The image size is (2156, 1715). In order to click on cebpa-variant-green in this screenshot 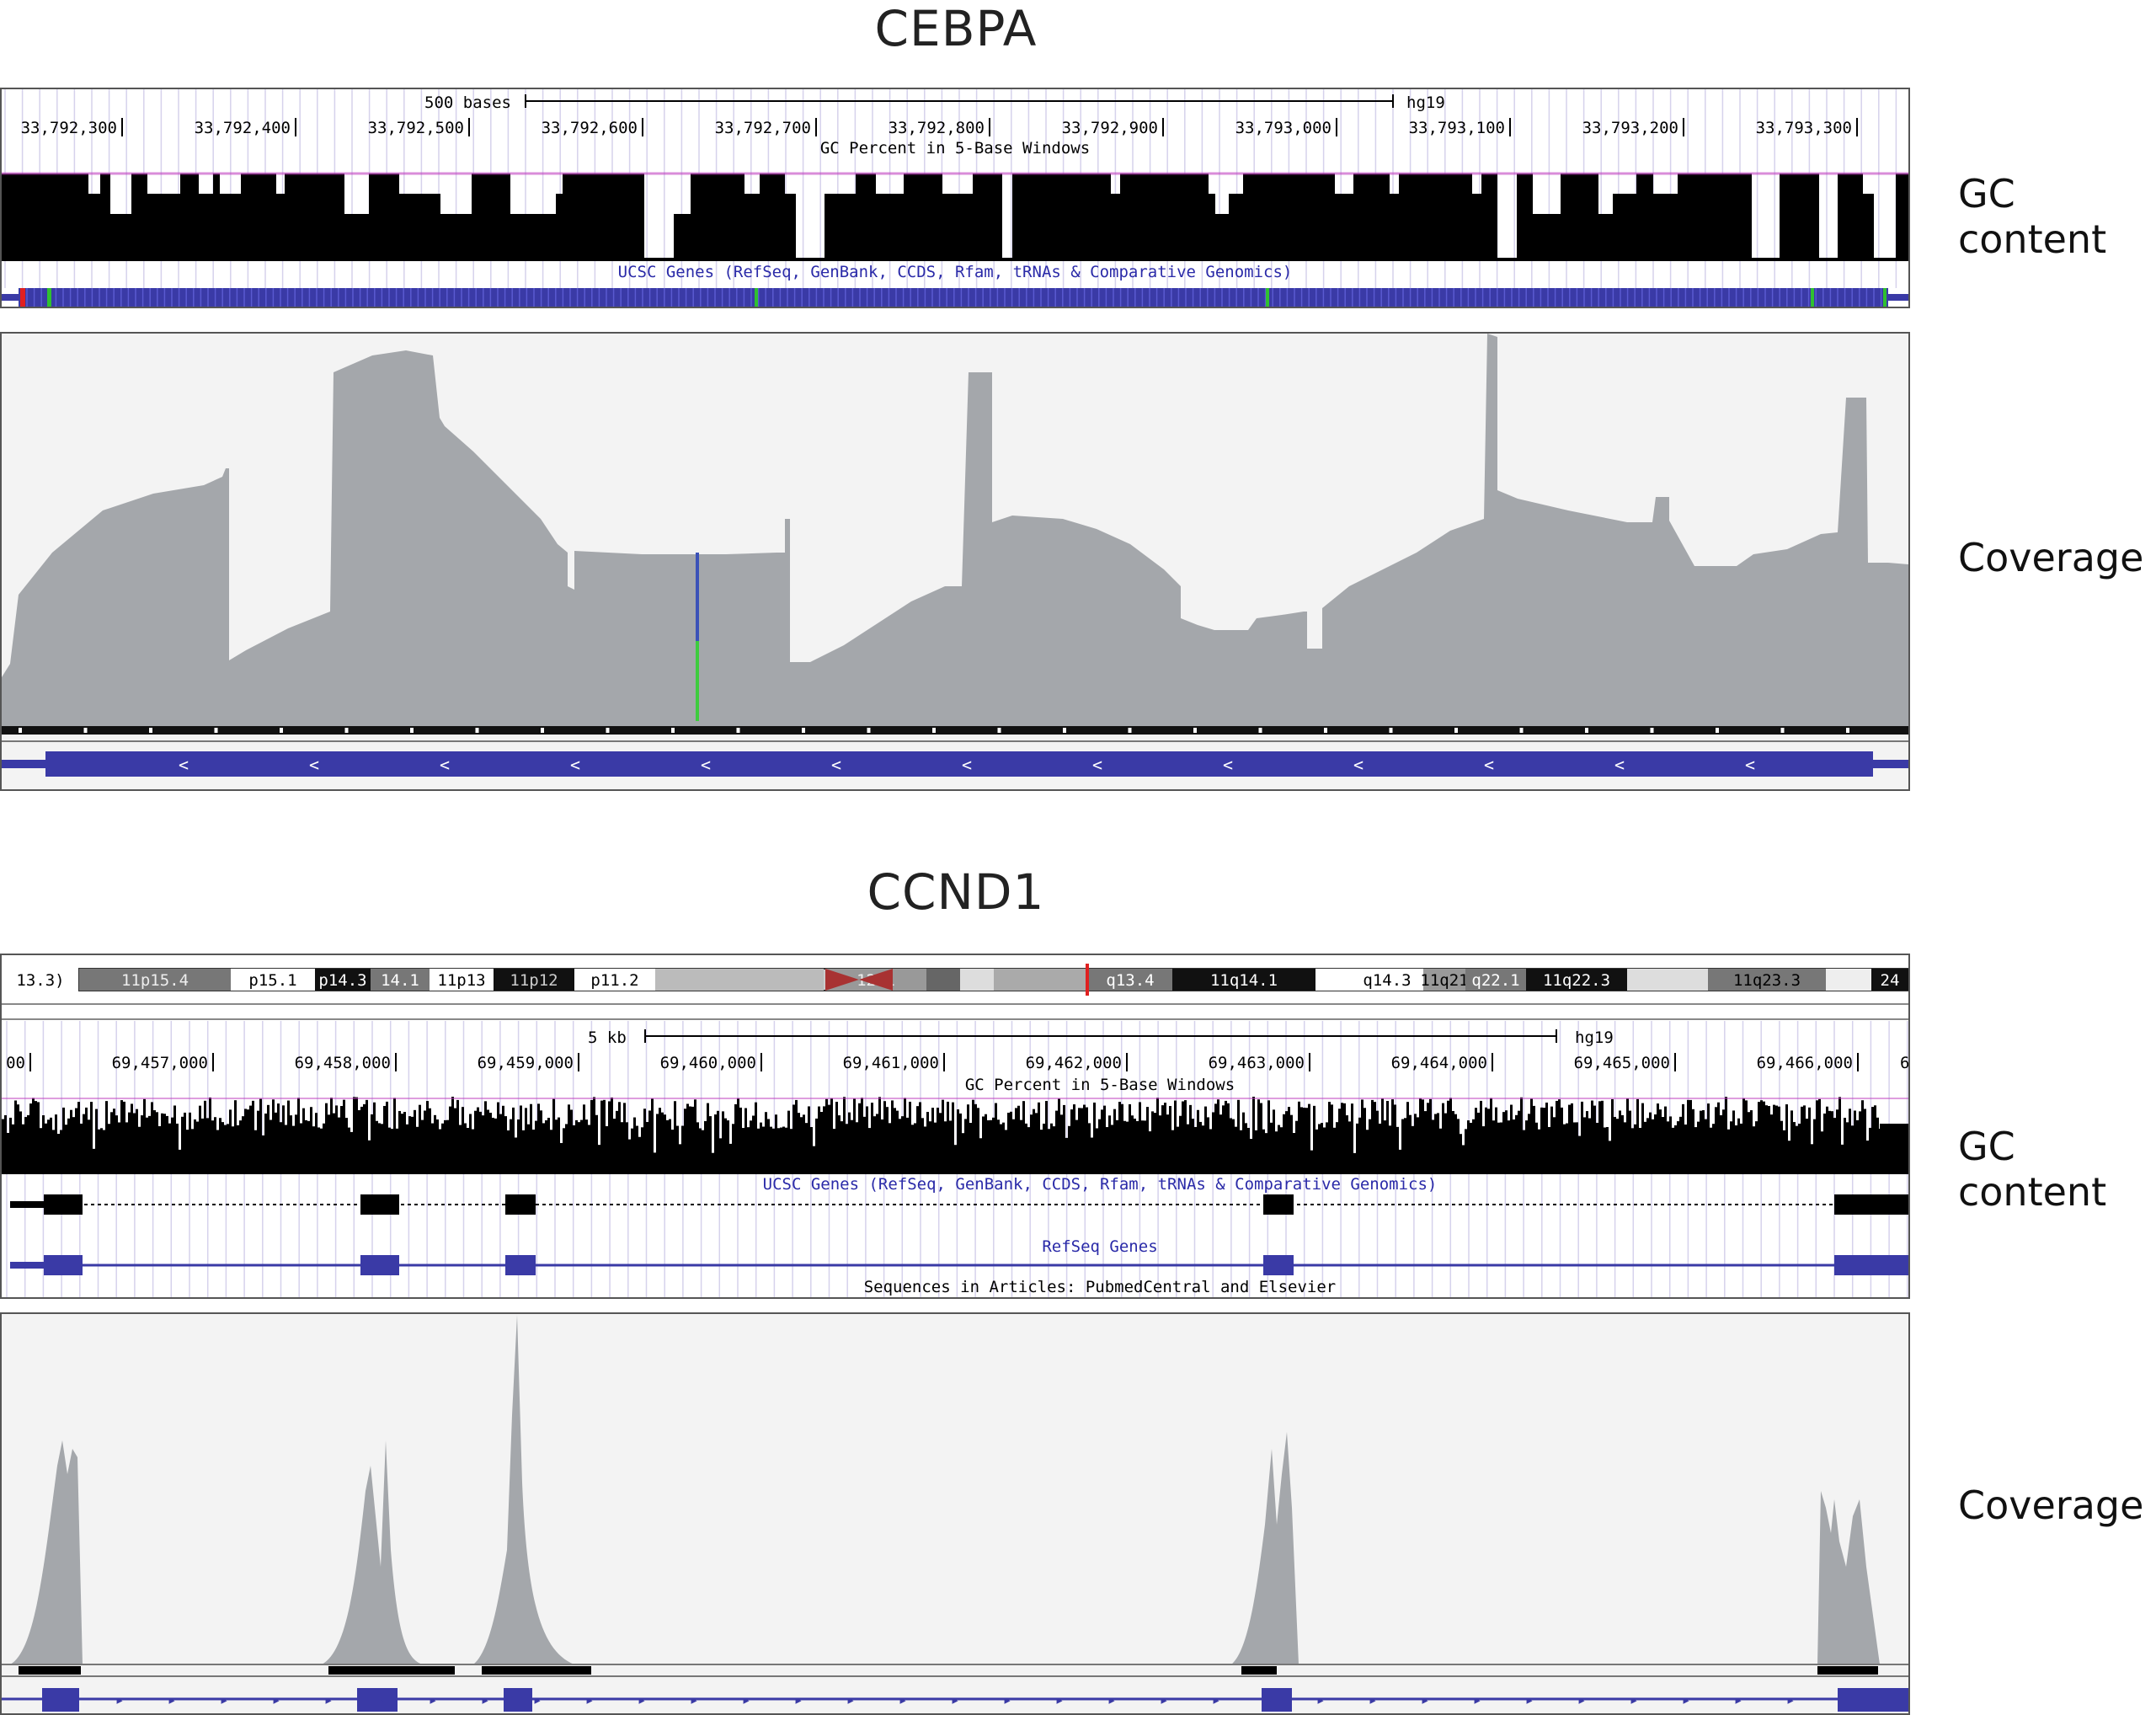, I will do `click(697, 681)`.